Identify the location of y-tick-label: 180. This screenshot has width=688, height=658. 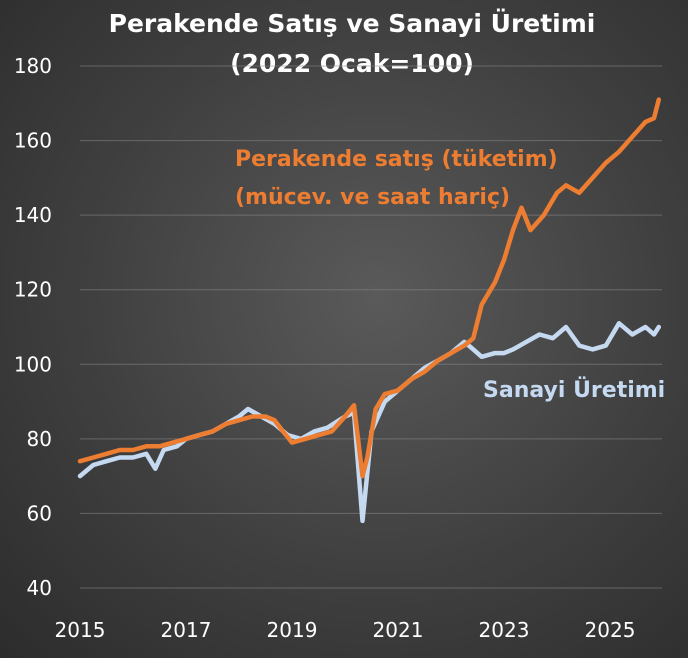
(33, 66).